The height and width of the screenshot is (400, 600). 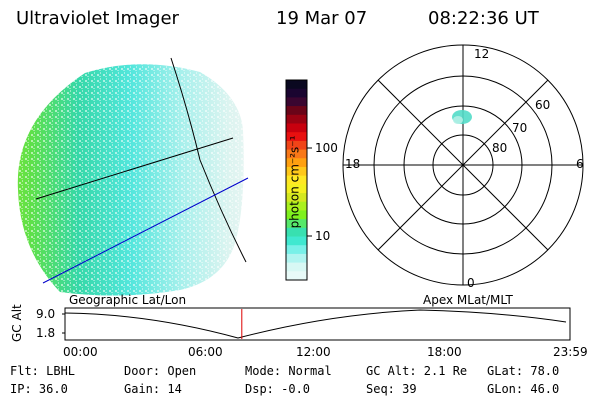 I want to click on seq-info: Seq: 39, so click(x=391, y=389).